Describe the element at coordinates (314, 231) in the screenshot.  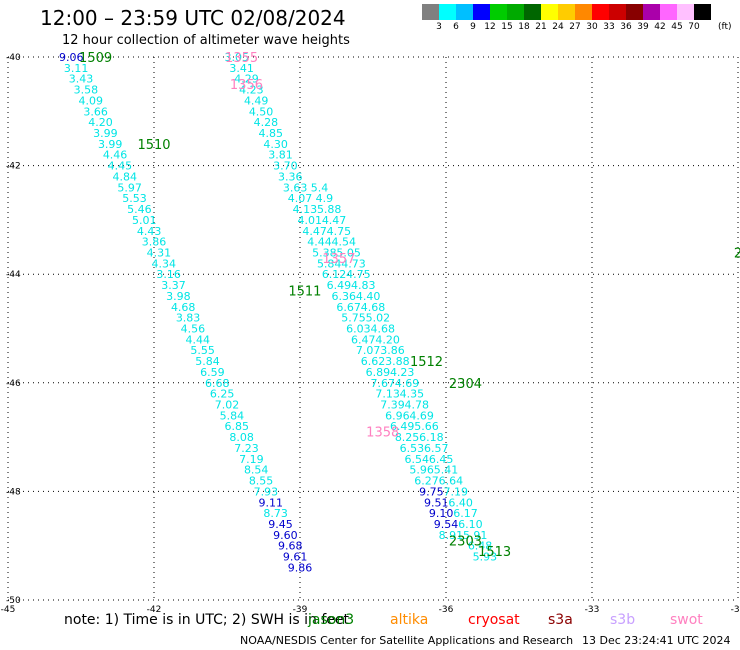
I see `wave-height-point-label: 4.47` at that location.